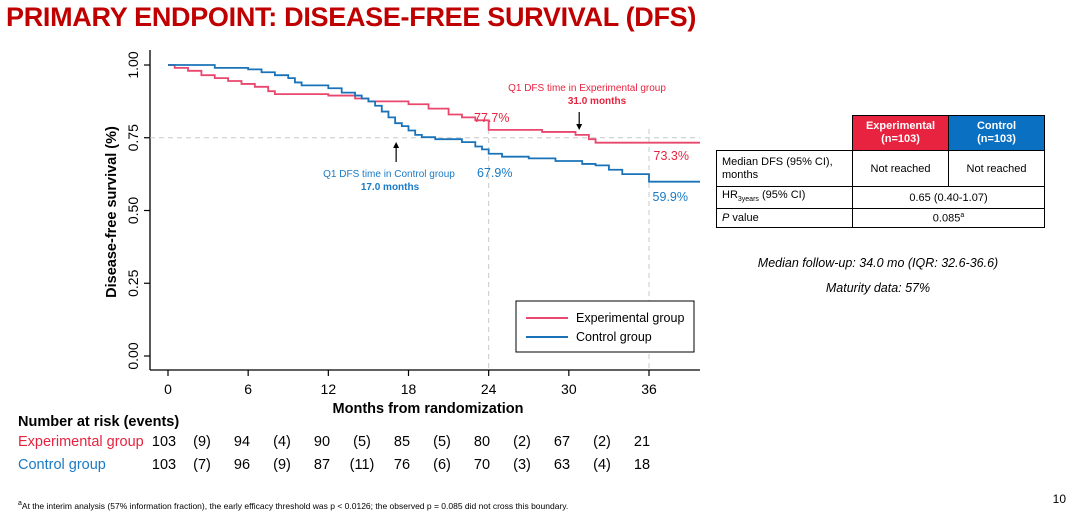 The width and height of the screenshot is (1074, 513). Describe the element at coordinates (168, 389) in the screenshot. I see `x-tick-label: 0` at that location.